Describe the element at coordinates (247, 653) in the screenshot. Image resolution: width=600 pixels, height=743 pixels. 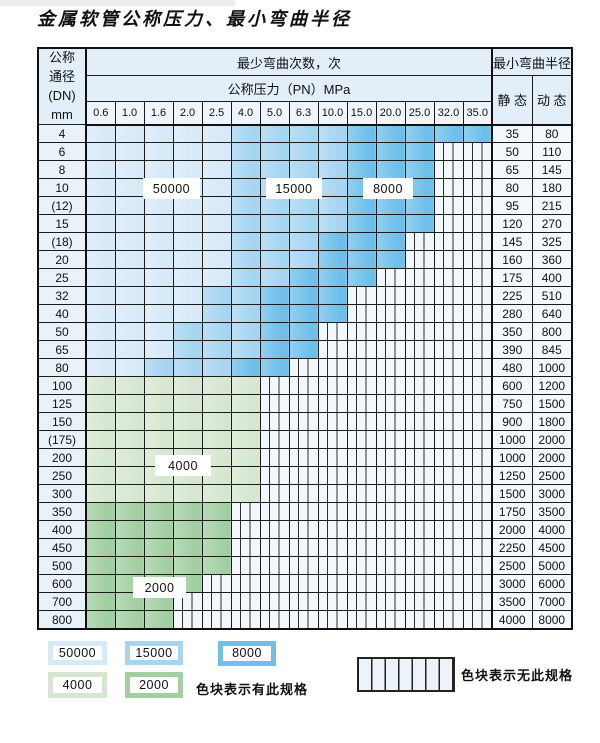
I see `legend-swatch-8000: 8000` at that location.